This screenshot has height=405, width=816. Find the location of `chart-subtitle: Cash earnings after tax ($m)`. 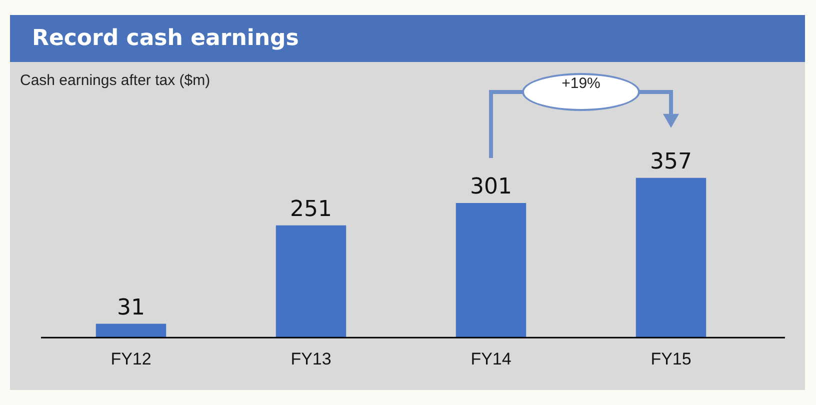

chart-subtitle: Cash earnings after tax ($m) is located at coordinates (115, 80).